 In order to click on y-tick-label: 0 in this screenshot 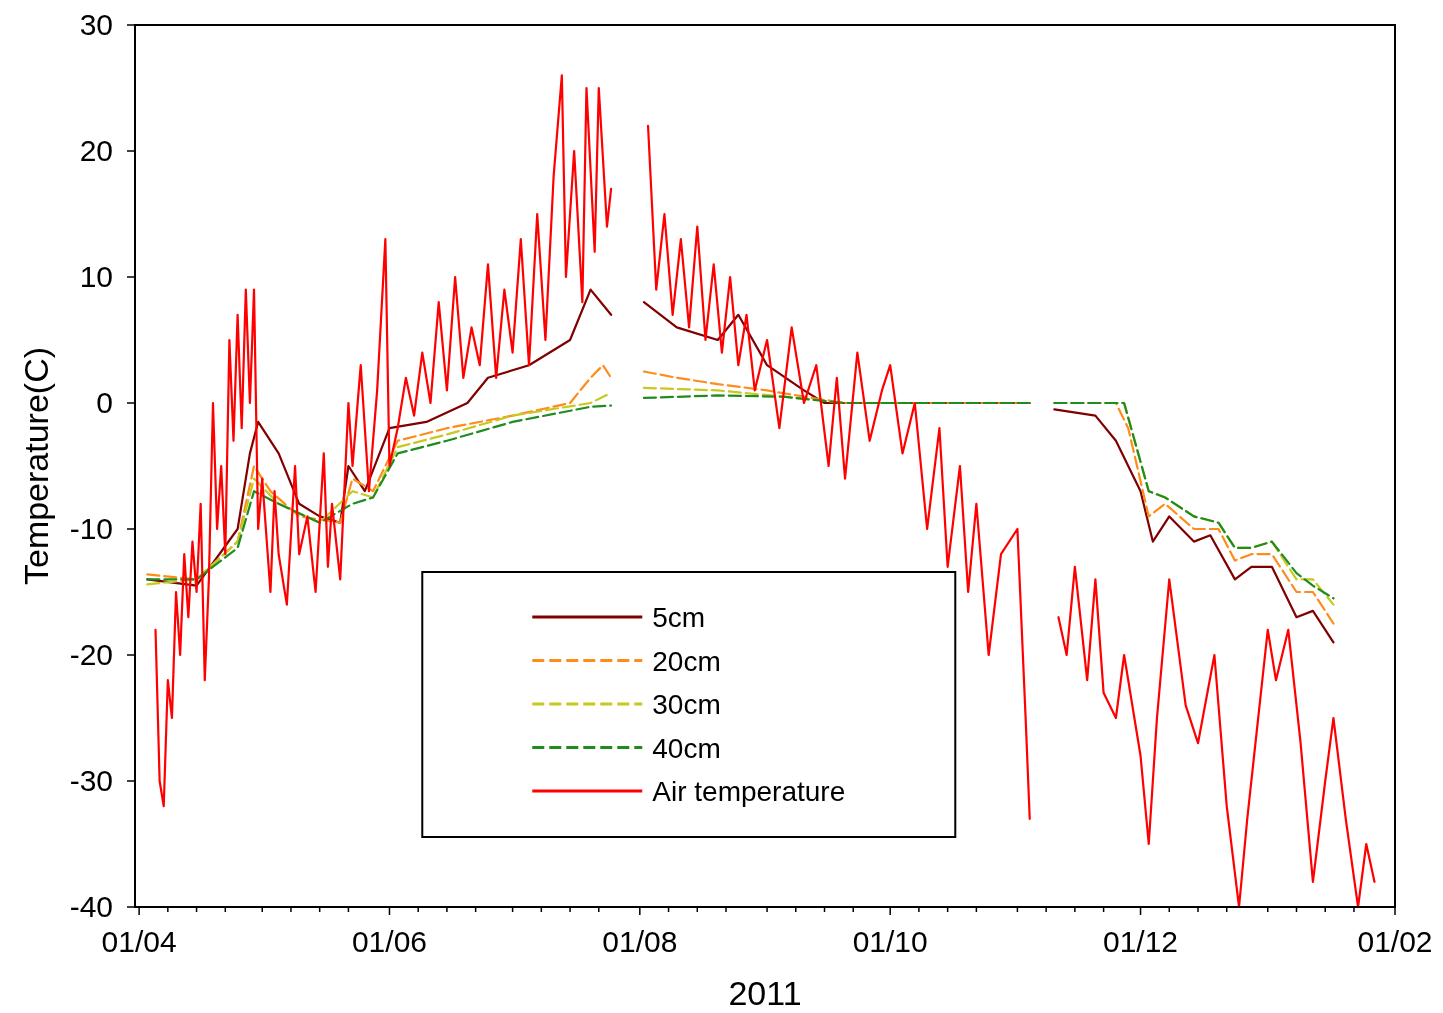, I will do `click(104, 402)`.